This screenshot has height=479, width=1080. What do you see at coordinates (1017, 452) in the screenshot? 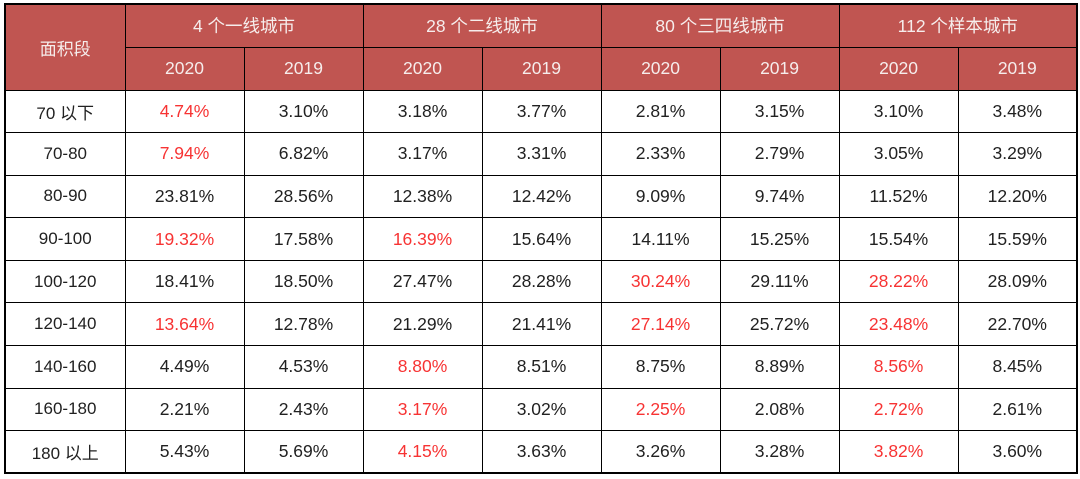
I see `value-cell: 3.60%` at bounding box center [1017, 452].